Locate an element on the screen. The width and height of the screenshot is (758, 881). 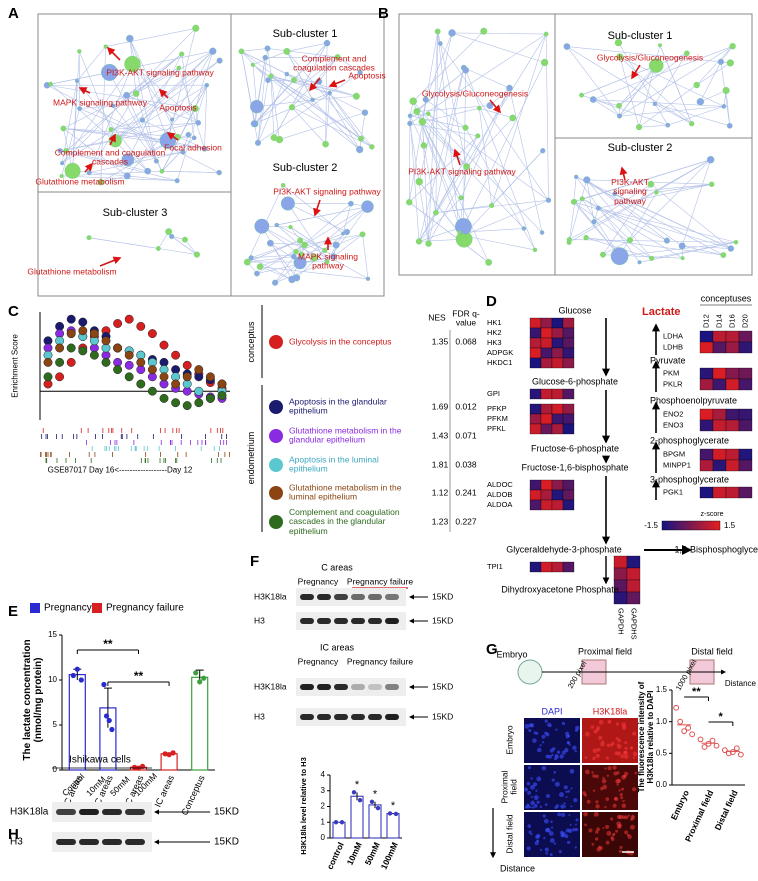
pathway-label: MAPK signaling pathway is located at coordinates (100, 102).